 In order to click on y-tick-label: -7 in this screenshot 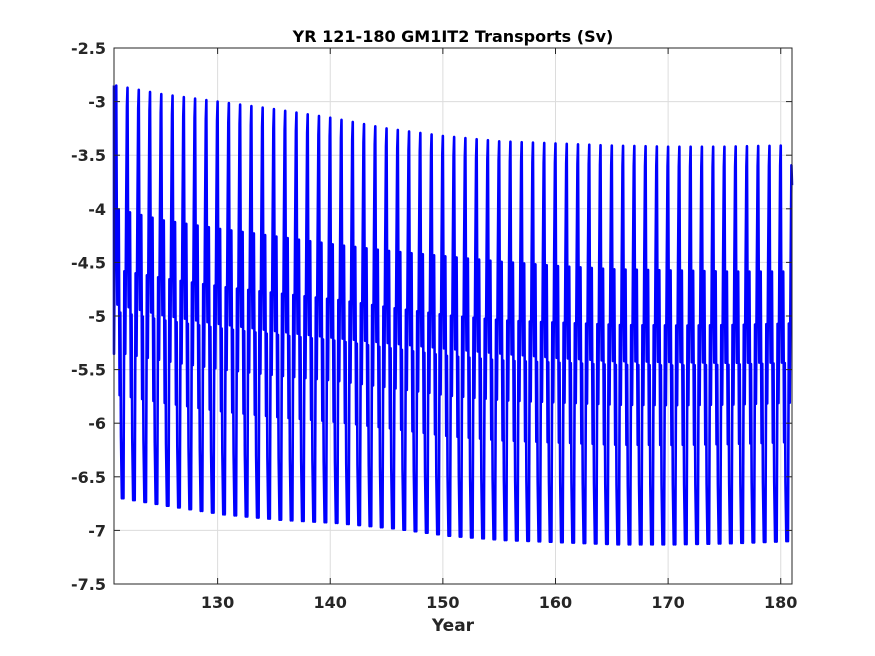, I will do `click(97, 530)`.